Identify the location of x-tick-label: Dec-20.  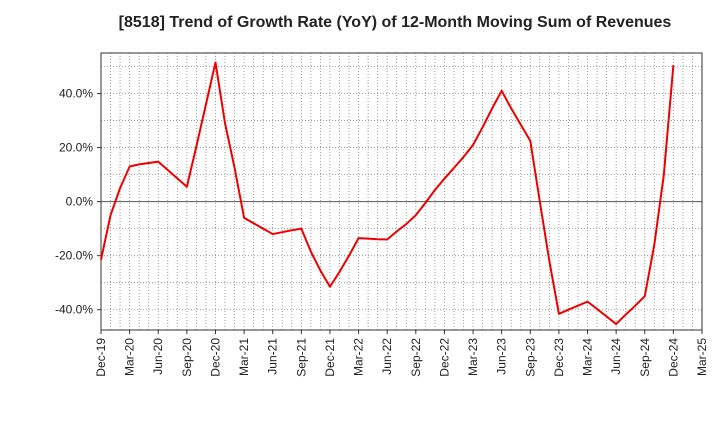
(215, 357).